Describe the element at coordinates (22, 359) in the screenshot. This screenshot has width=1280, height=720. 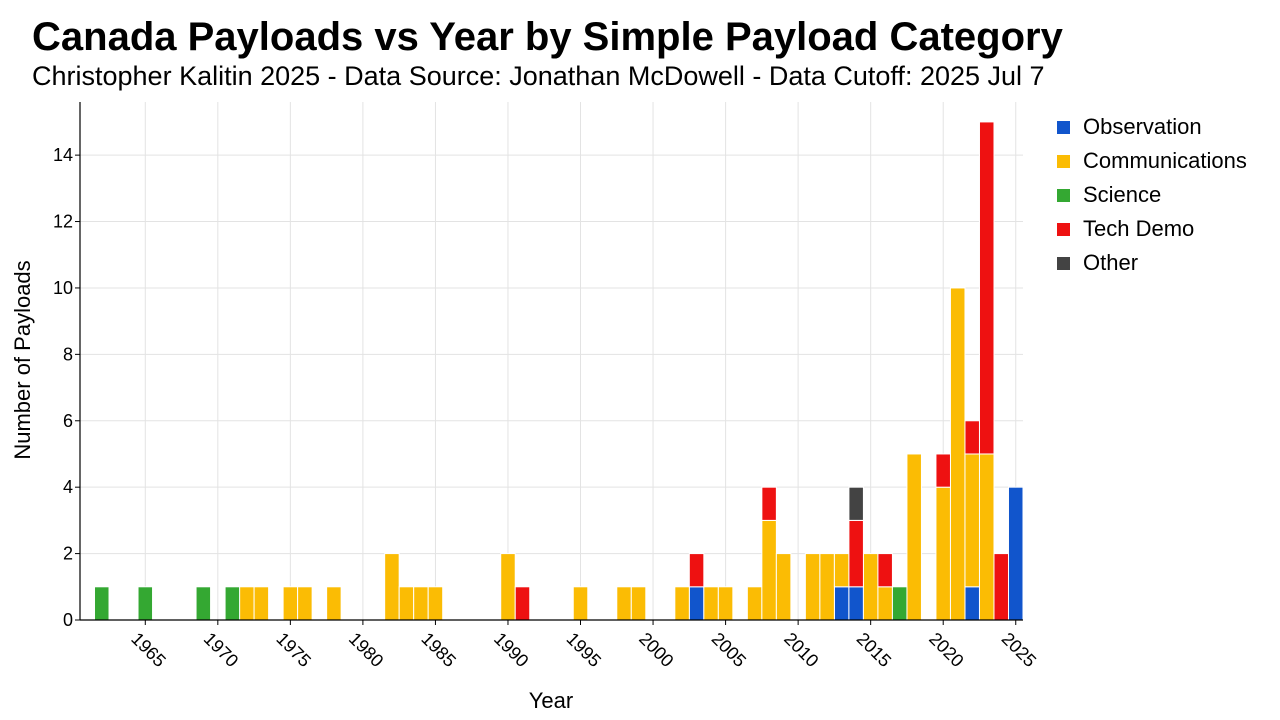
I see `y-axis-label: Number of Payloads` at that location.